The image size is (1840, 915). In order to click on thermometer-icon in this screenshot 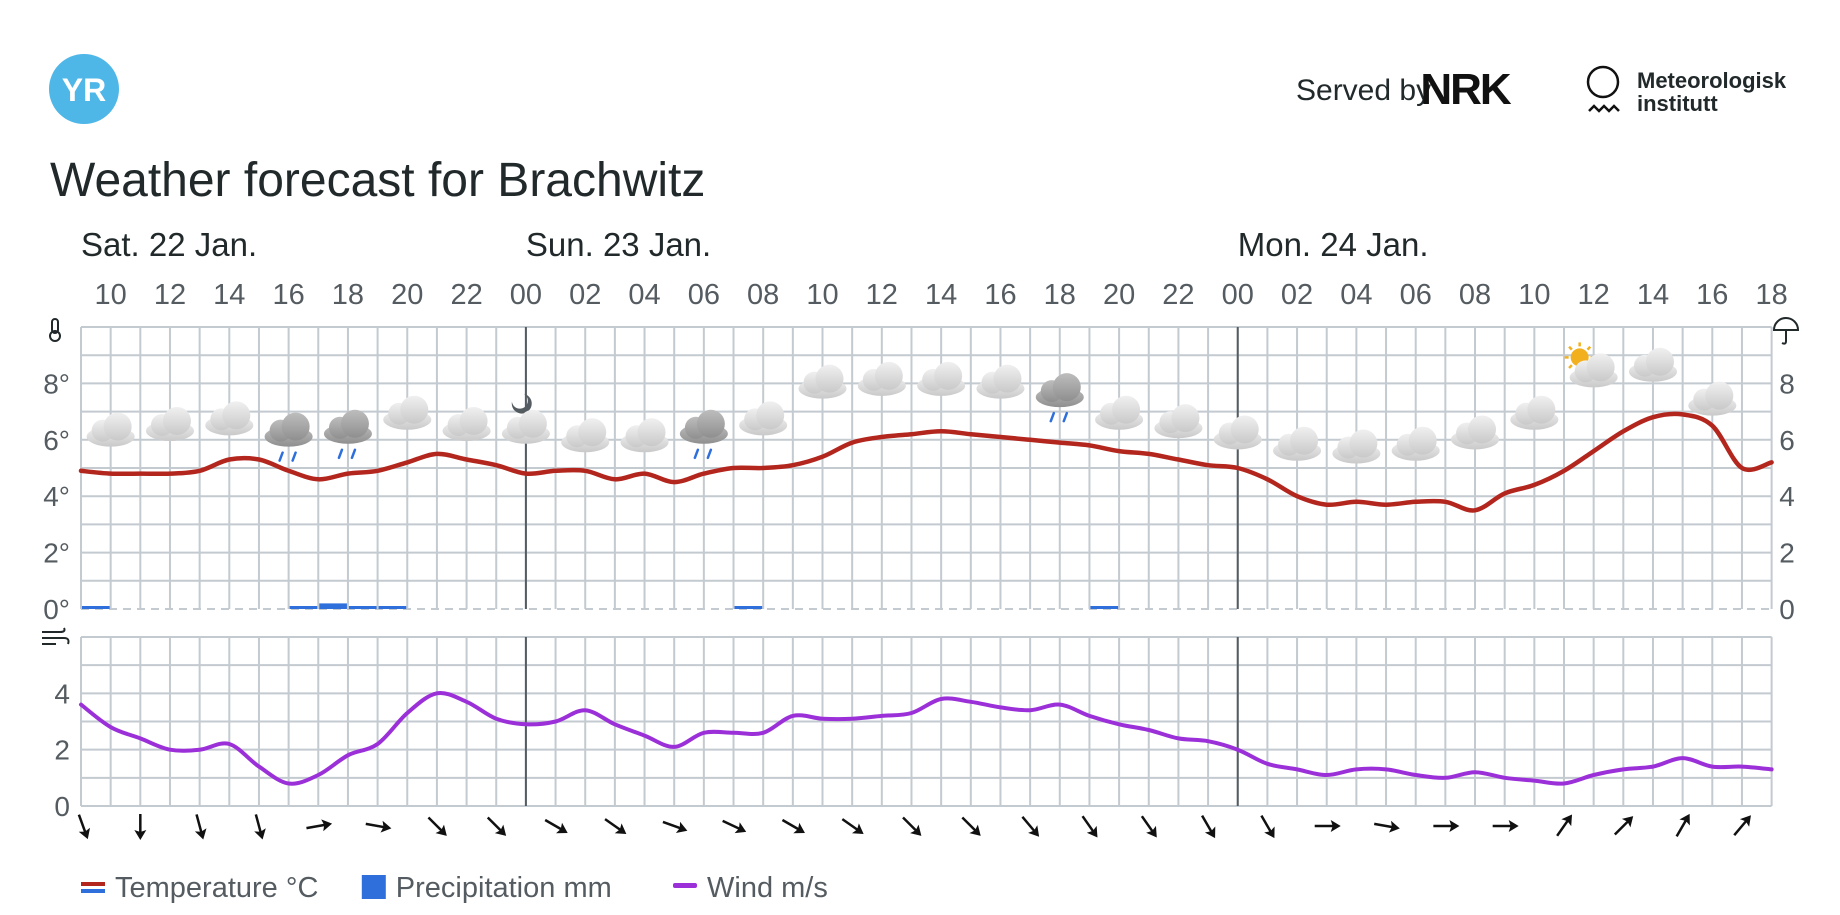, I will do `click(55, 330)`.